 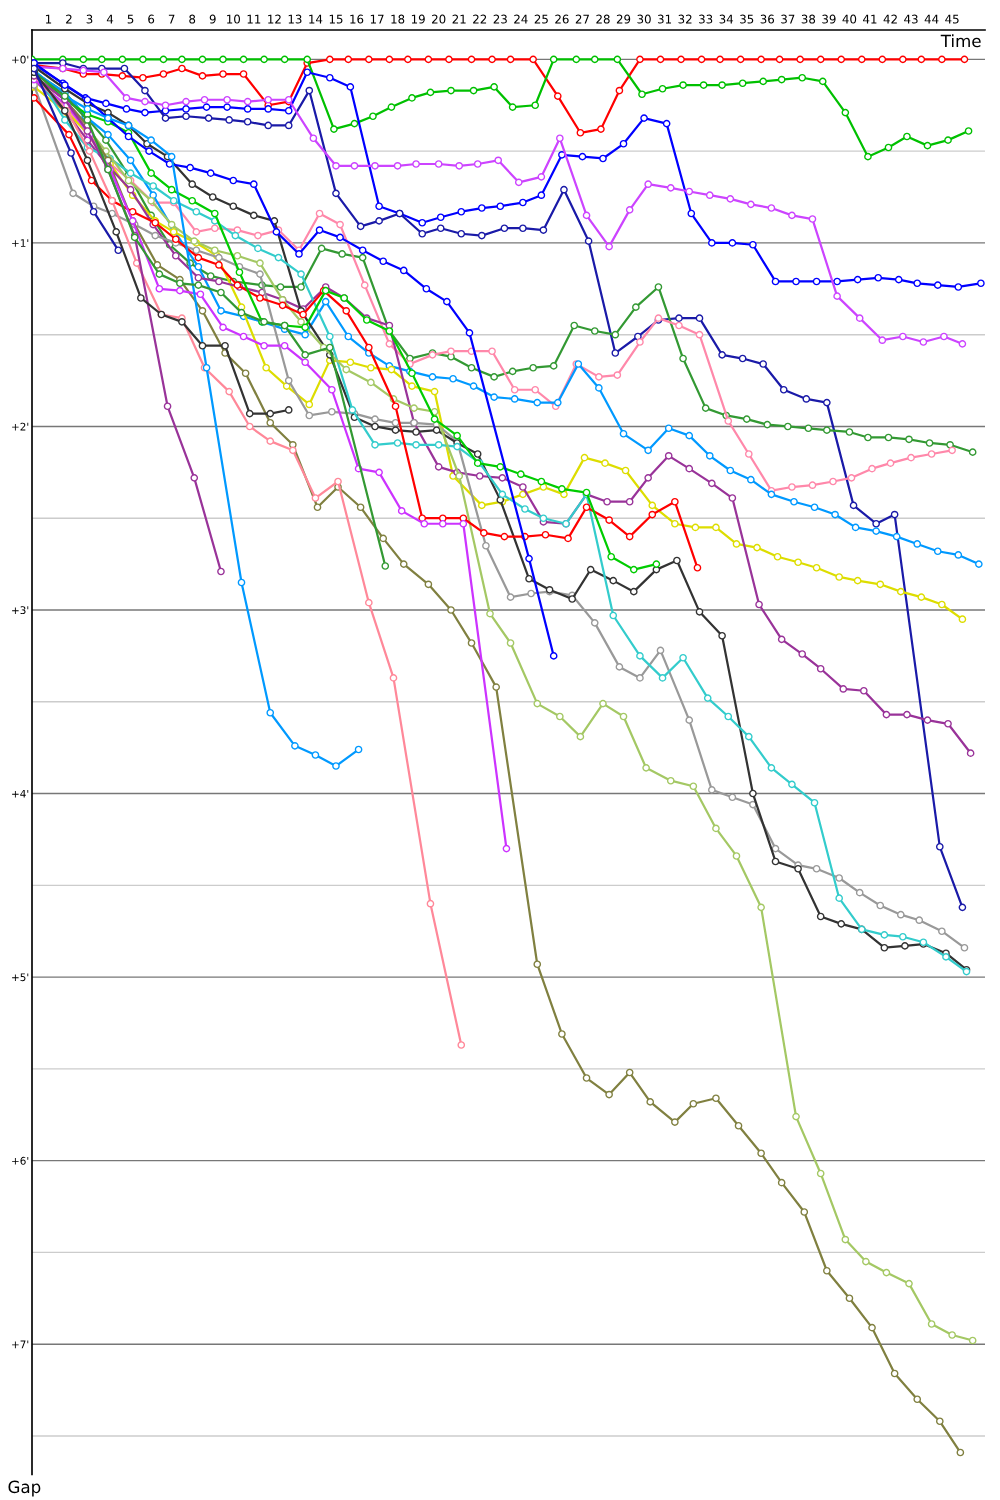 What do you see at coordinates (130, 19) in the screenshot?
I see `x-tick-label: 5` at bounding box center [130, 19].